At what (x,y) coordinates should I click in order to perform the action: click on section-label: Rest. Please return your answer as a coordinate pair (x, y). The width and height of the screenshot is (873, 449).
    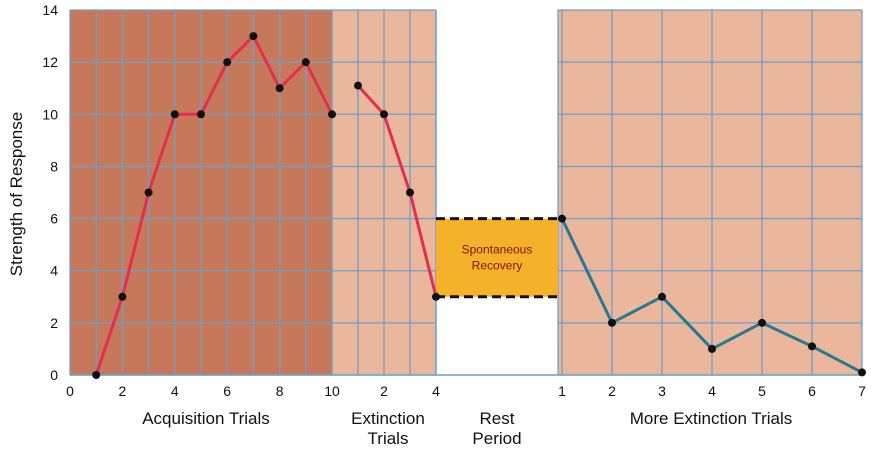
    Looking at the image, I should click on (497, 418).